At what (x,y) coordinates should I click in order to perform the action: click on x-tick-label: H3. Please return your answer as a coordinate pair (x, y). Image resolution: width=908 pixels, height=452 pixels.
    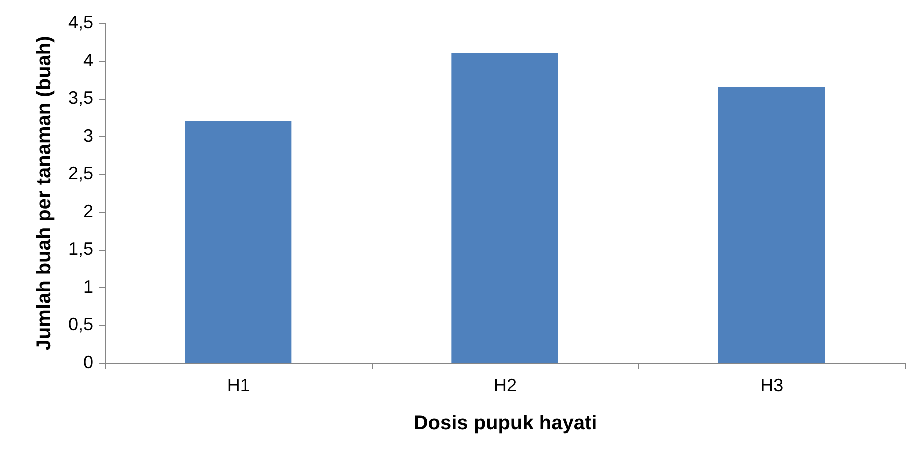
    Looking at the image, I should click on (772, 386).